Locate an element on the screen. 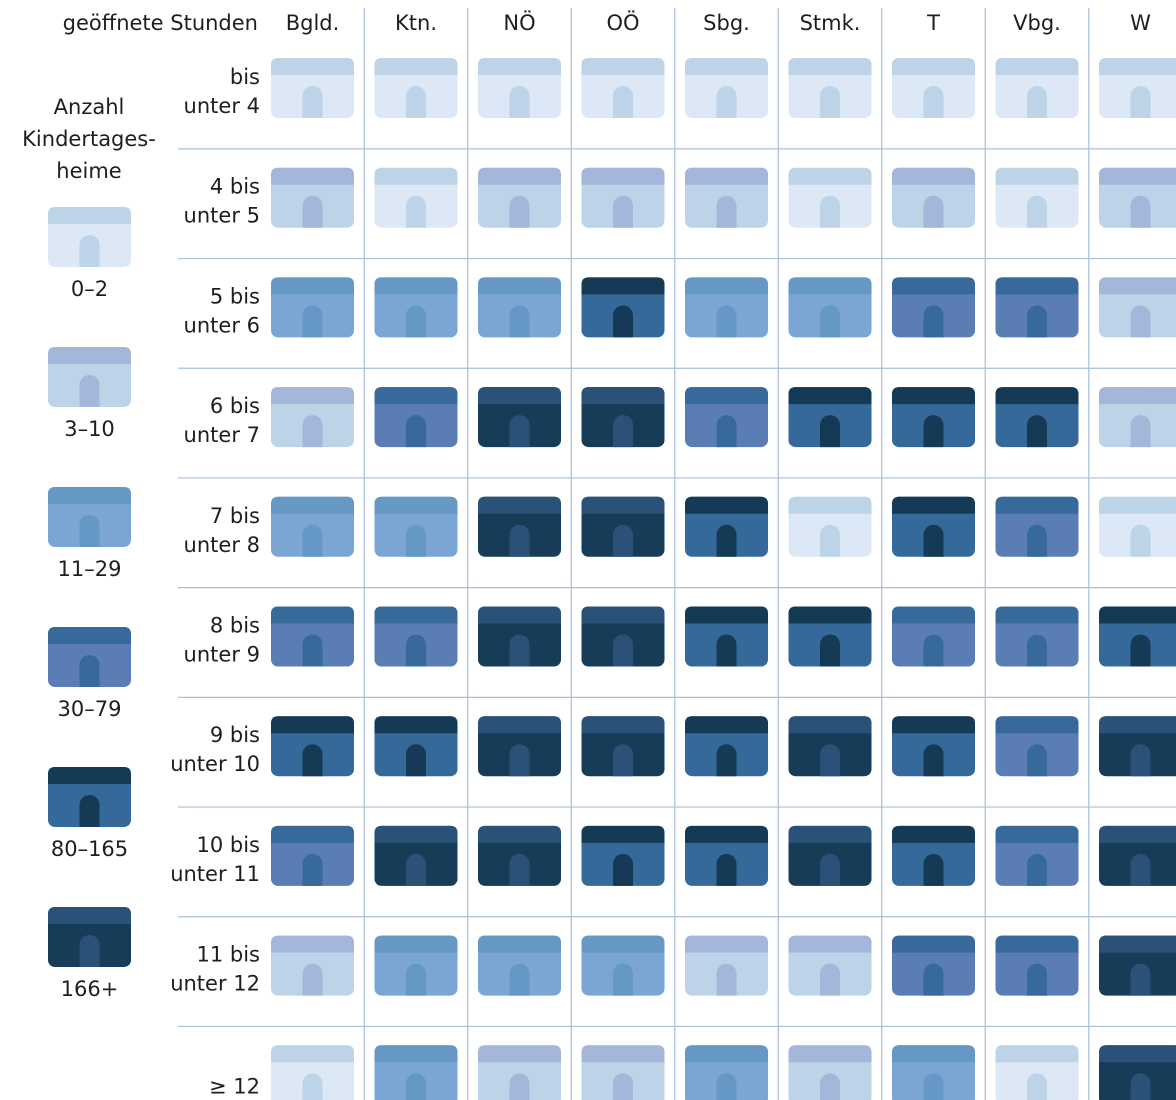  legend-label: 30–79 is located at coordinates (90, 709).